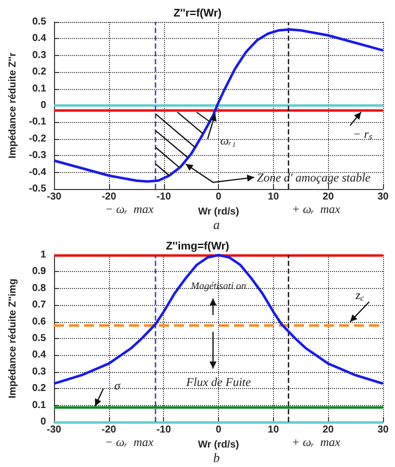 The width and height of the screenshot is (395, 467). Describe the element at coordinates (228, 141) in the screenshot. I see `annotation: ωᵣ₁` at that location.